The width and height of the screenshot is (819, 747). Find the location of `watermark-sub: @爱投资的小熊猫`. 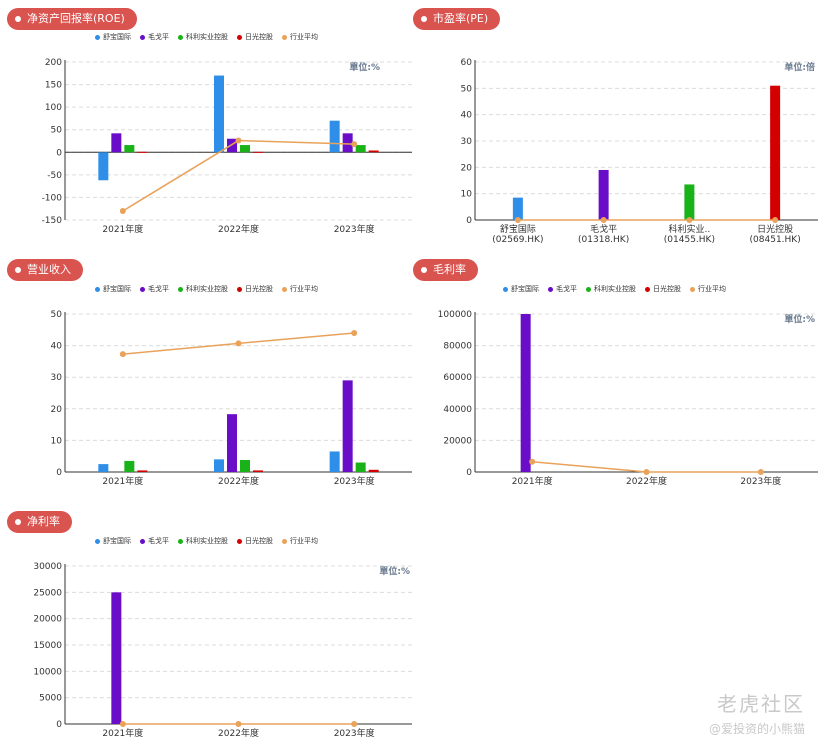

watermark-sub: @爱投资的小熊猫 is located at coordinates (757, 728).